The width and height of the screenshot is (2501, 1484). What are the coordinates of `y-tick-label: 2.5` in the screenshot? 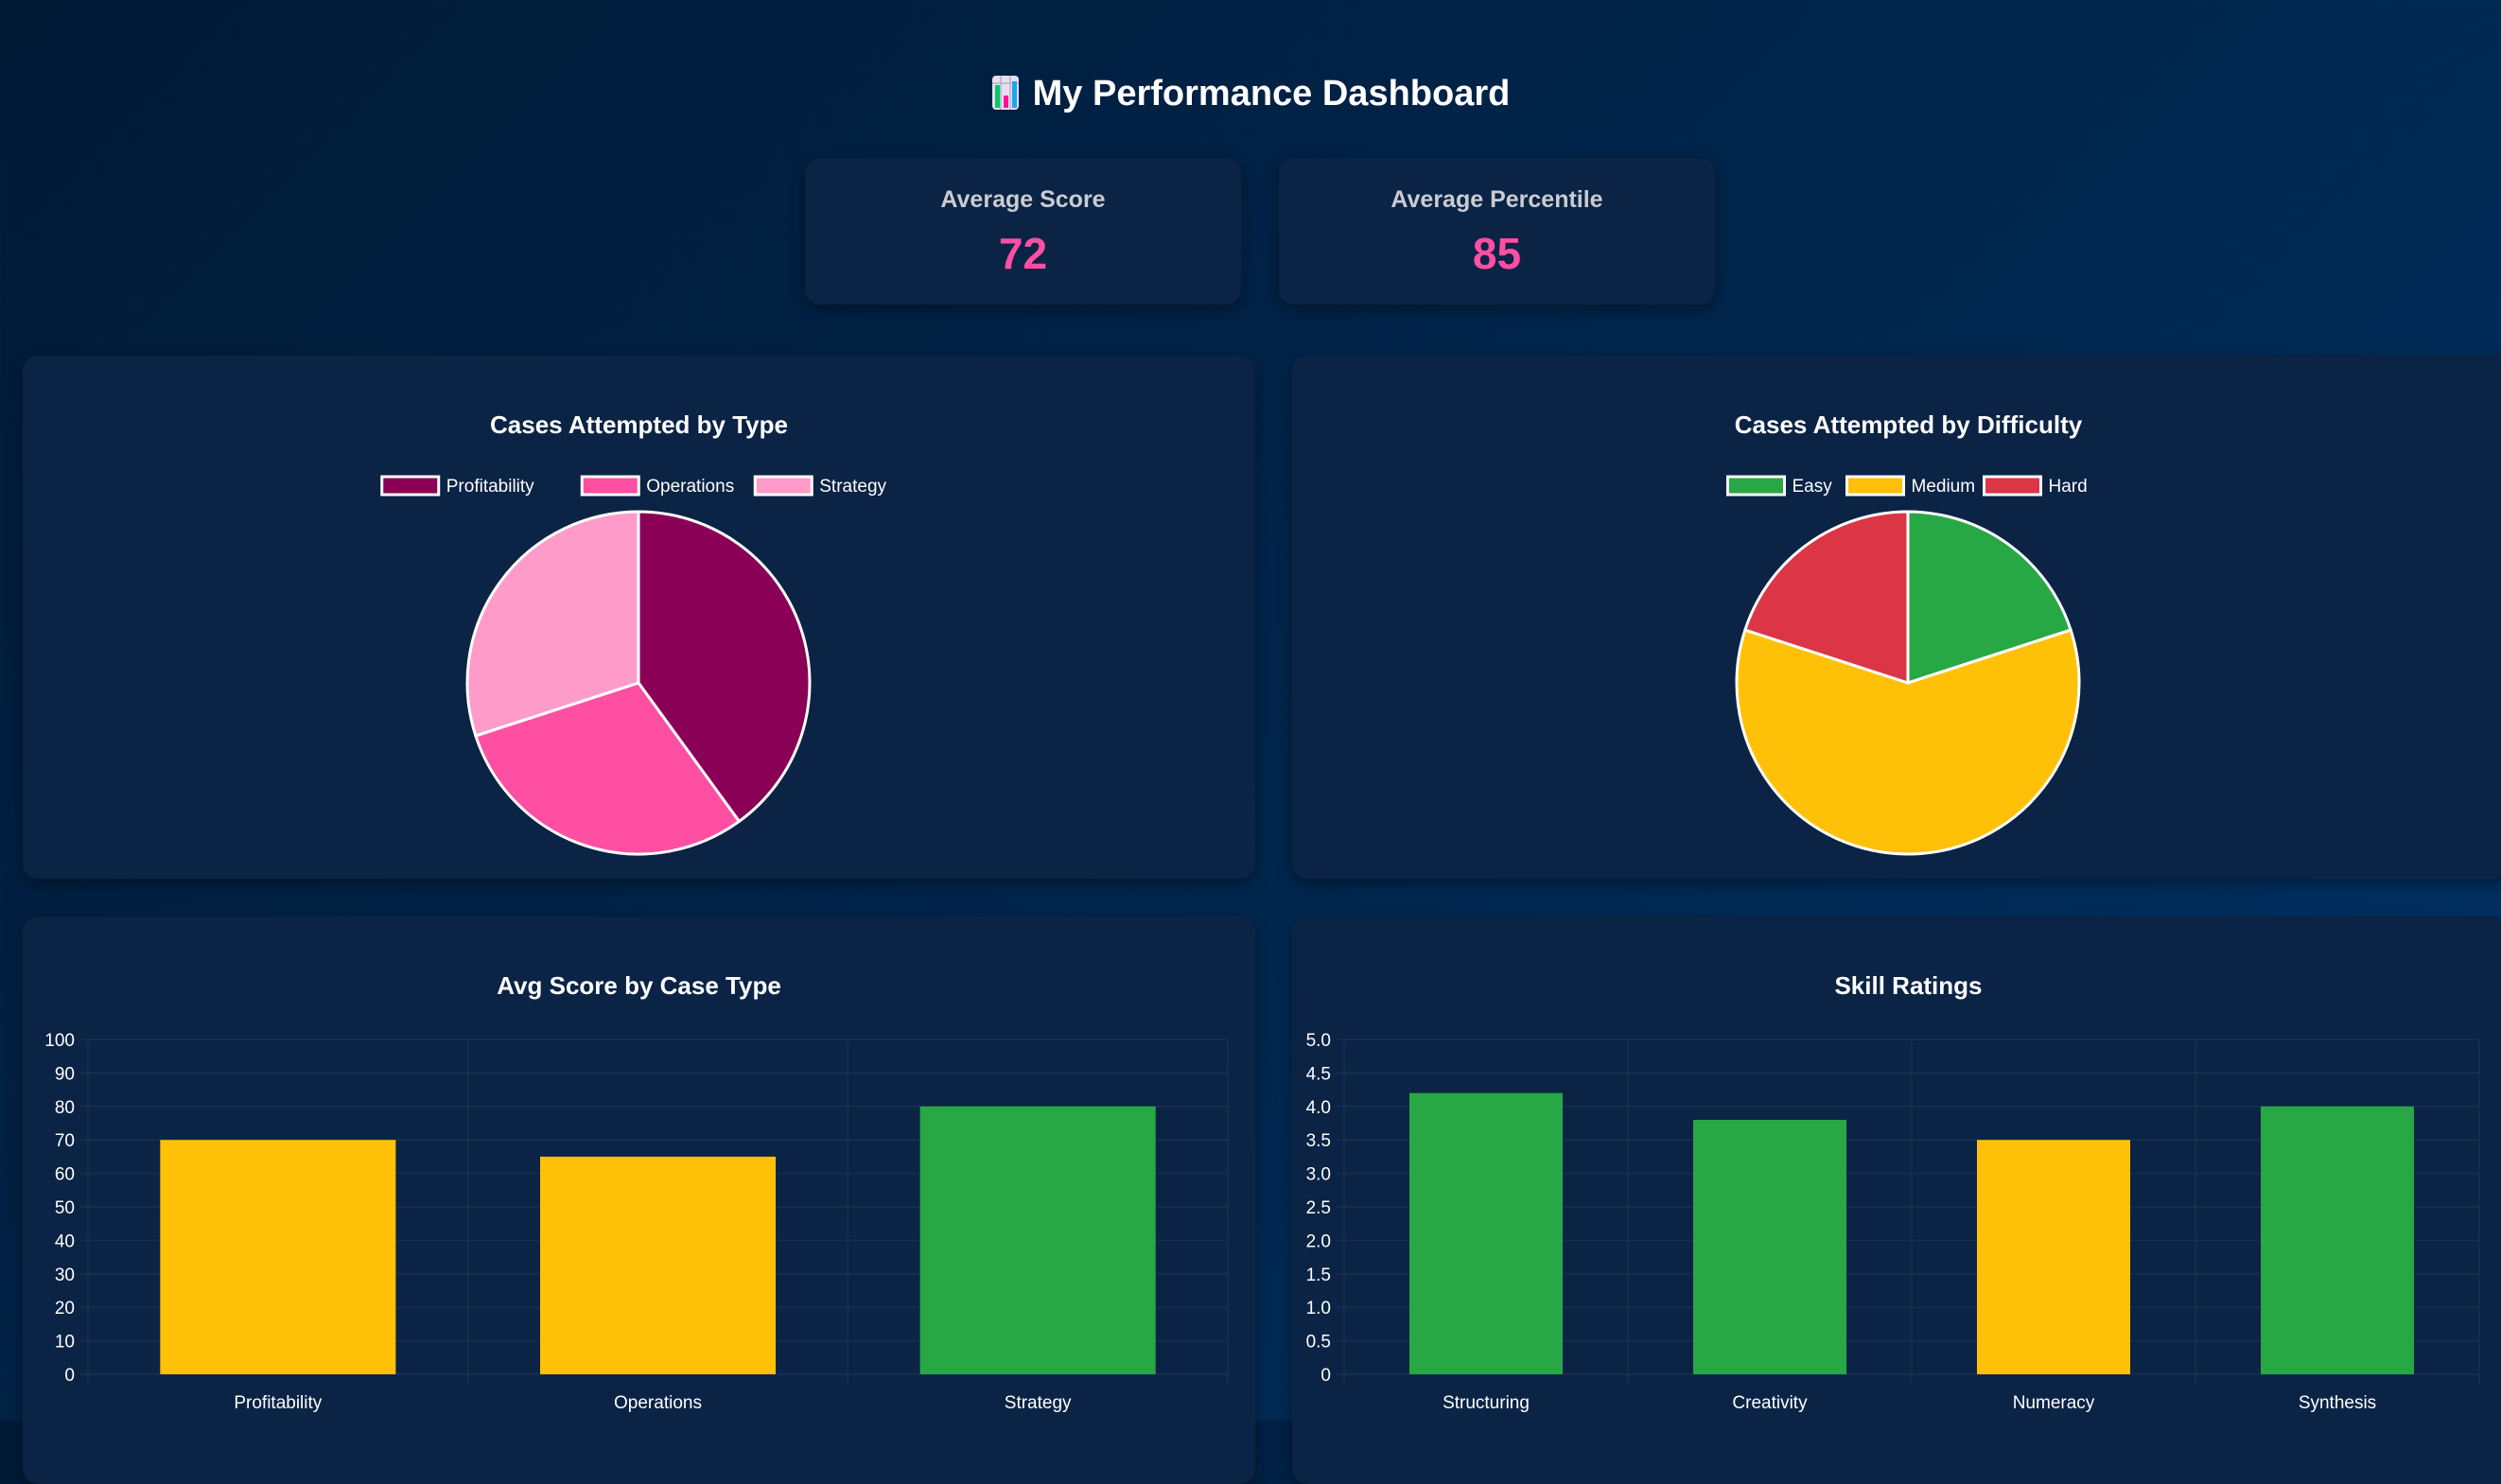 It's located at (1319, 1208).